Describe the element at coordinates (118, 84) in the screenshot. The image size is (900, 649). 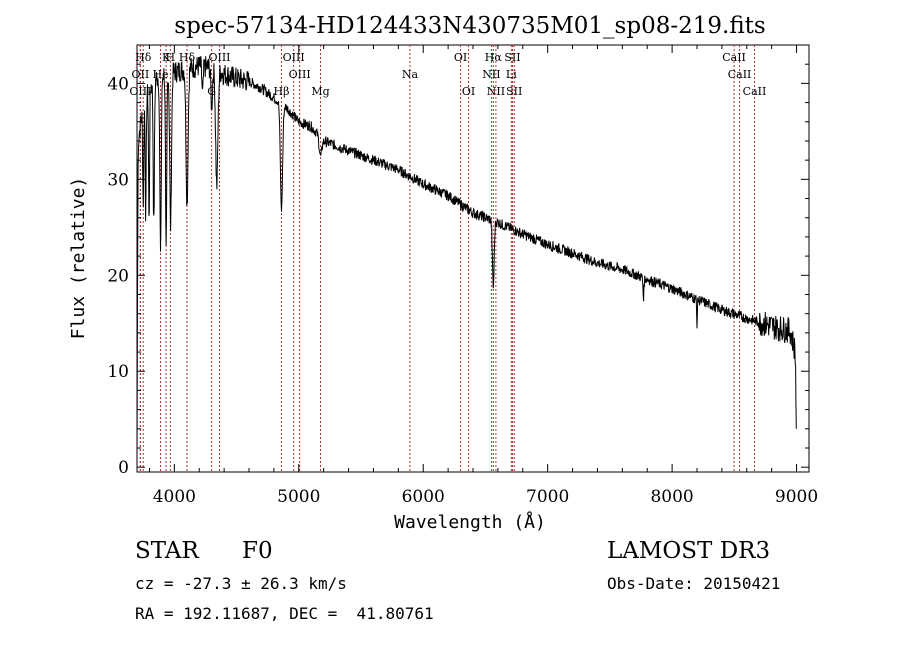
I see `y-tick-label: 40` at that location.